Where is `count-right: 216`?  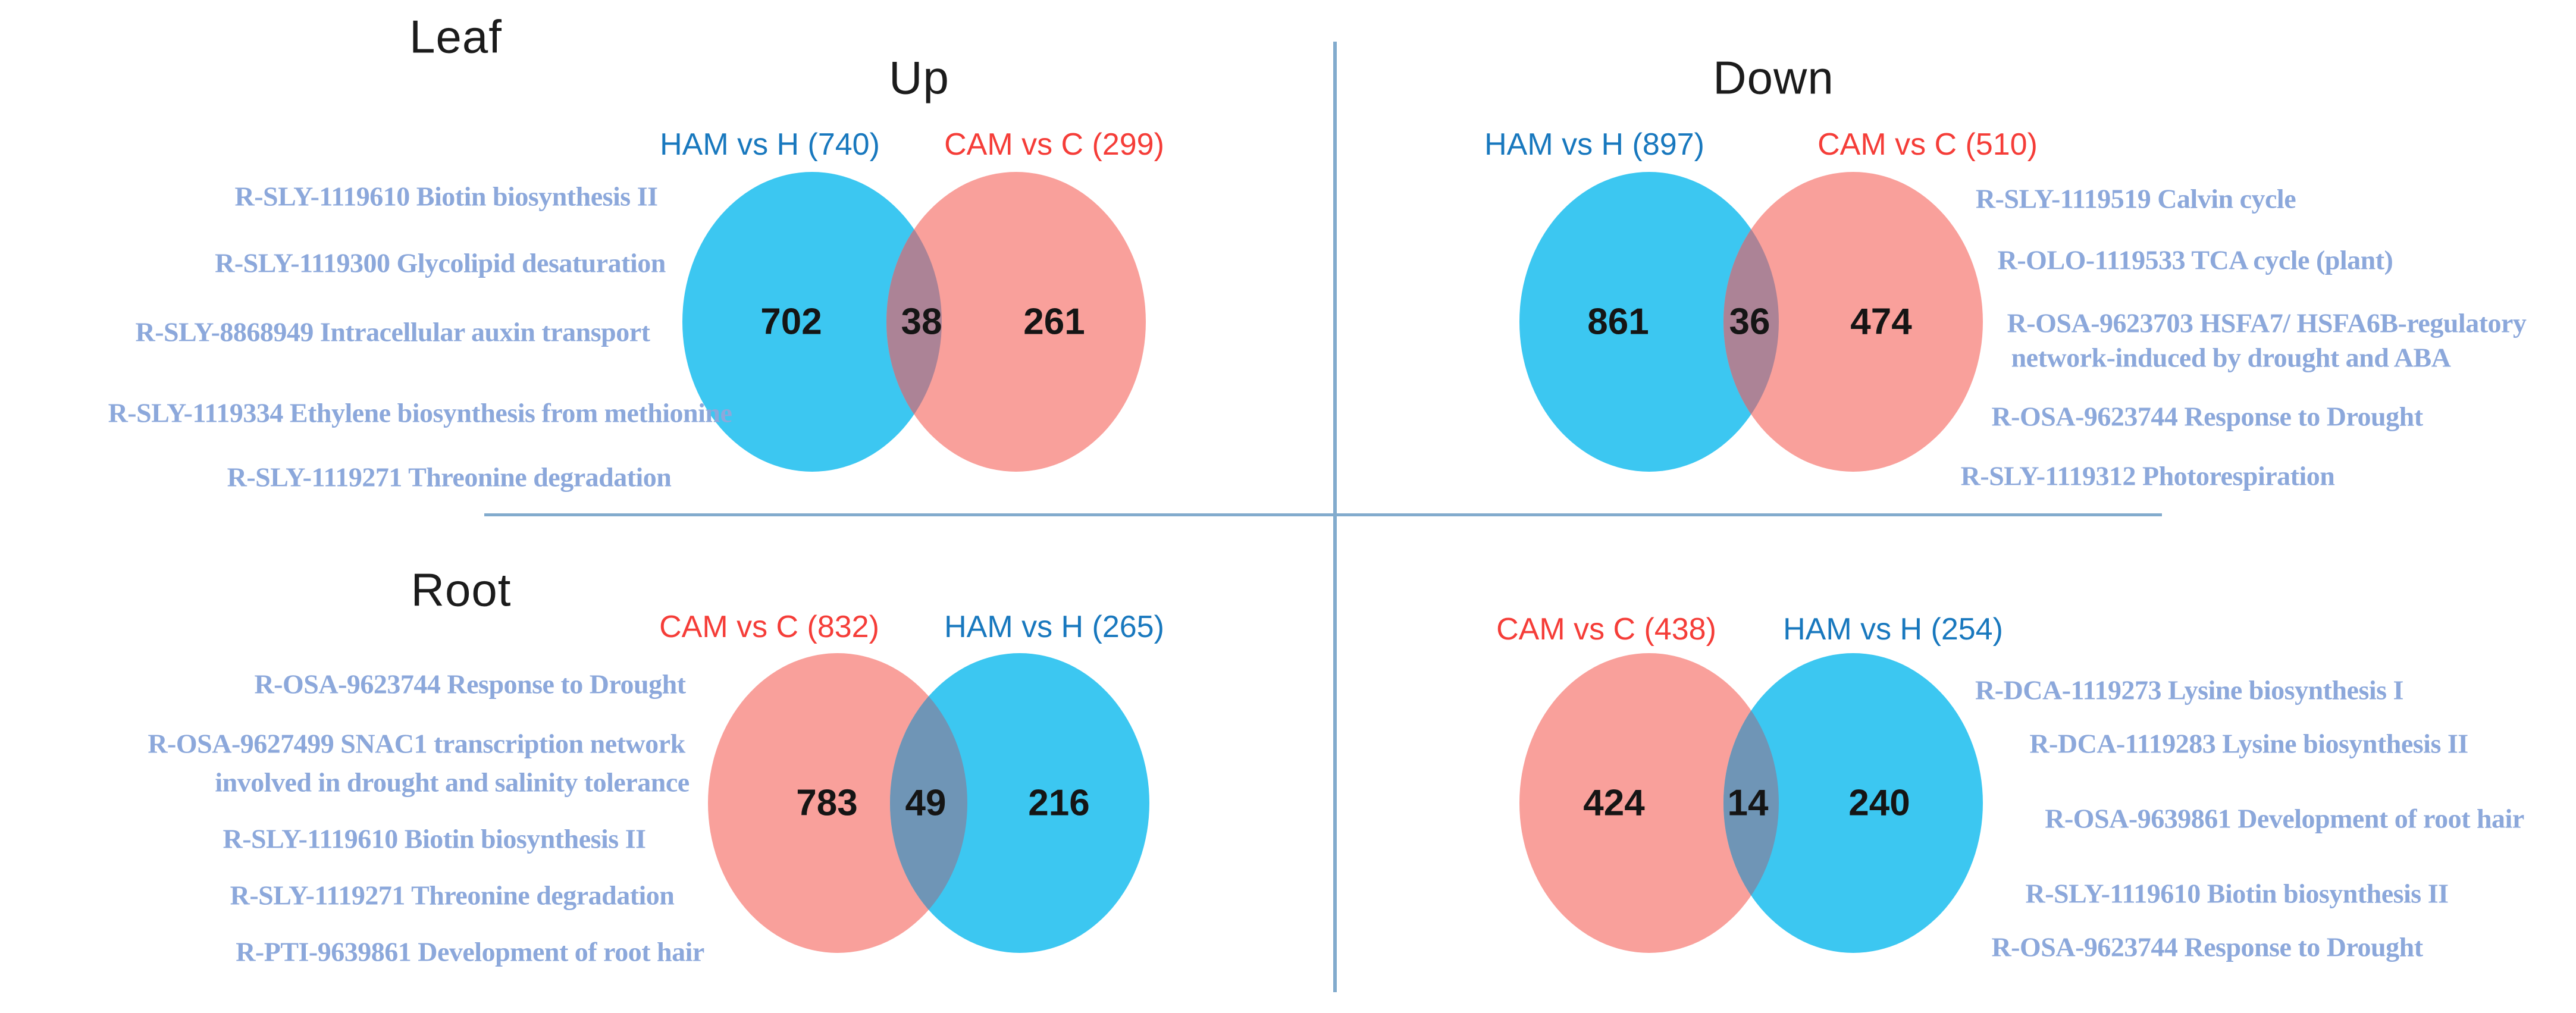 count-right: 216 is located at coordinates (1059, 803).